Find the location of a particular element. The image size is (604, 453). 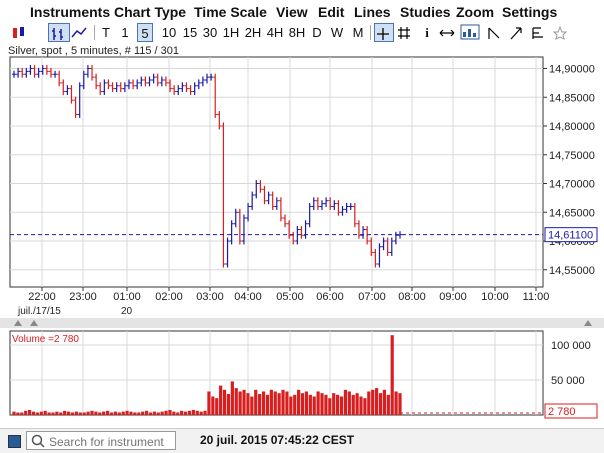

grid-icon is located at coordinates (406, 32).